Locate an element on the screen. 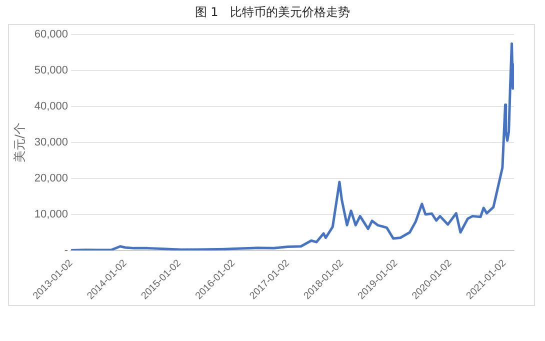 Image resolution: width=545 pixels, height=341 pixels. y-tick-label: 20,000 is located at coordinates (51, 178).